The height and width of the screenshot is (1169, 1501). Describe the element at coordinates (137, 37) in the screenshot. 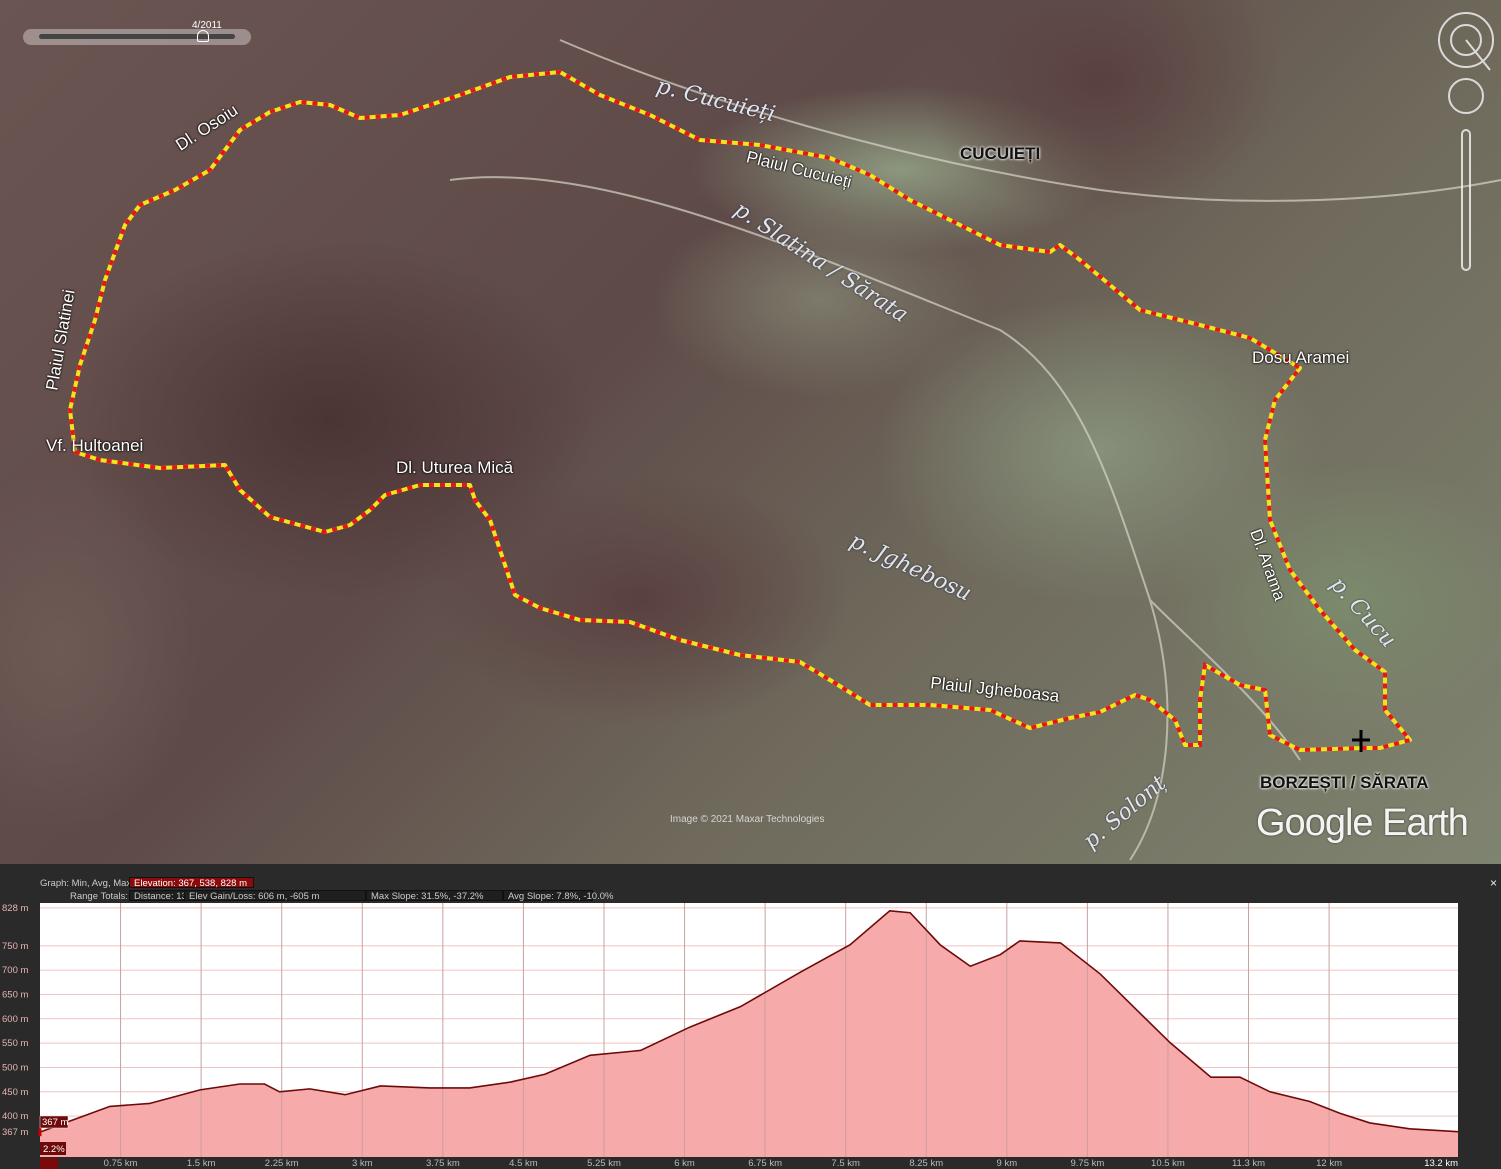

I see `time-slider` at that location.